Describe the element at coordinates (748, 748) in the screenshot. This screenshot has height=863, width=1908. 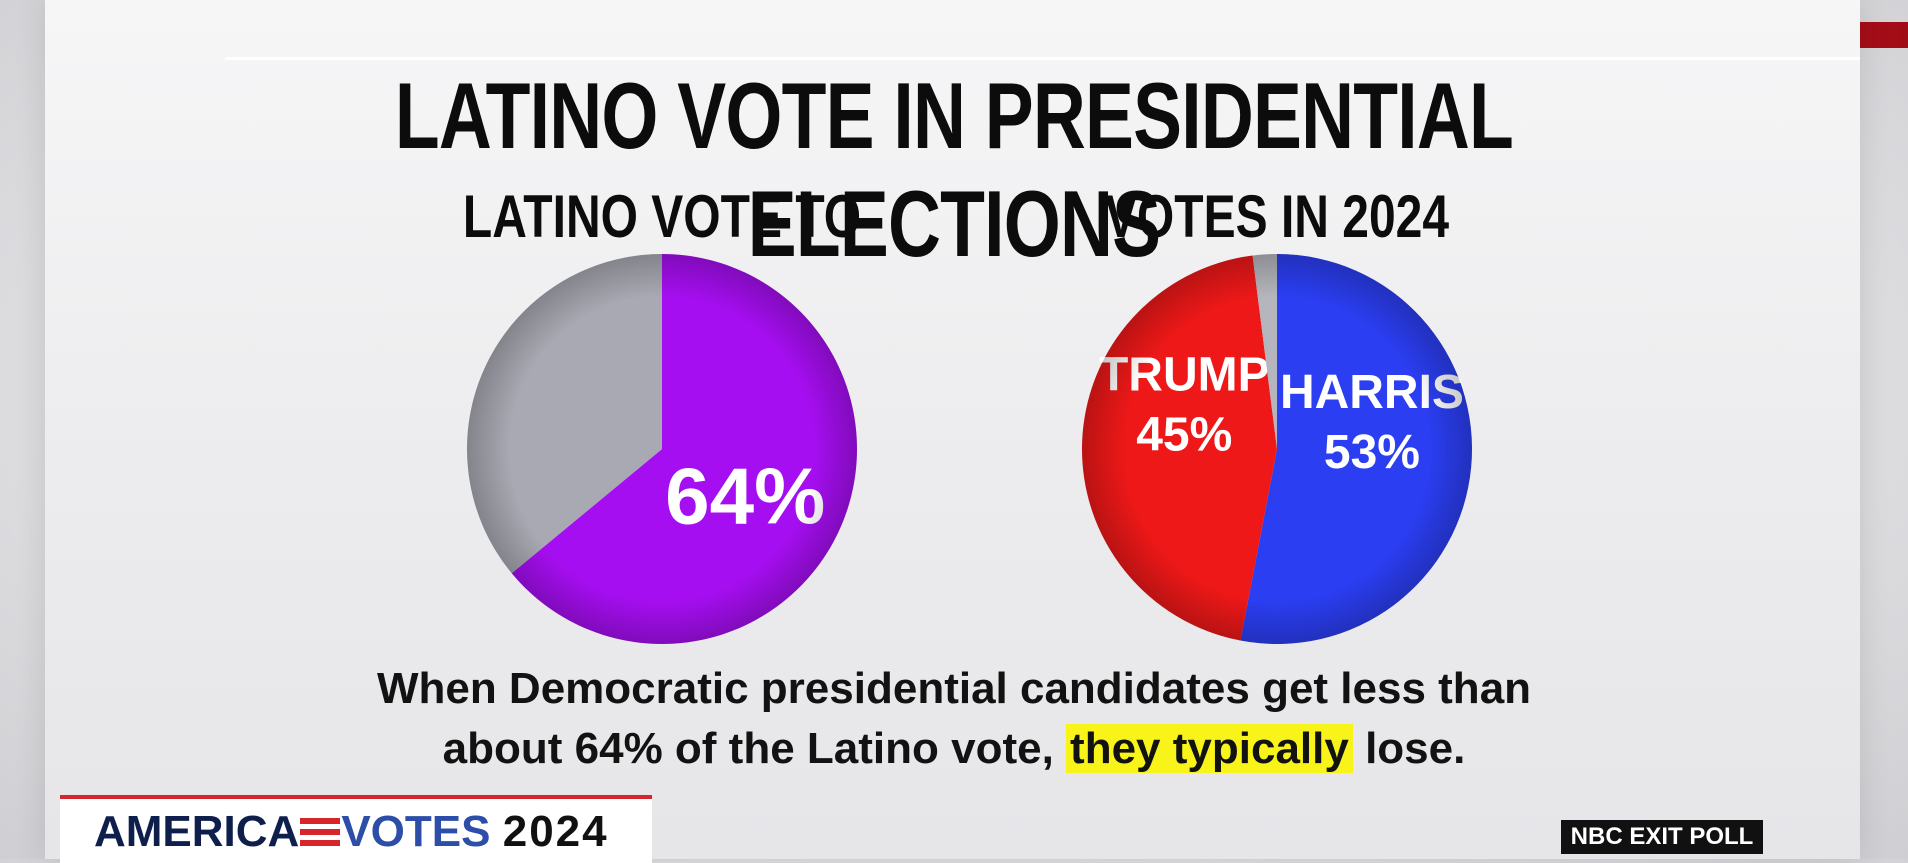
I see `caption-line-2-start: about 64% of the Latino vote,` at that location.